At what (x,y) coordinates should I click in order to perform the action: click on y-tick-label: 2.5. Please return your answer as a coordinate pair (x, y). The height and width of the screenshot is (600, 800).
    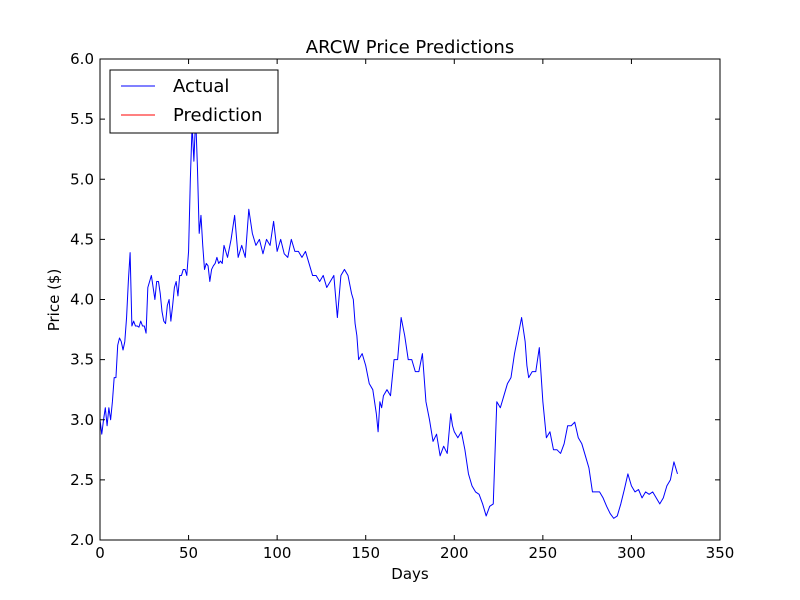
    Looking at the image, I should click on (82, 480).